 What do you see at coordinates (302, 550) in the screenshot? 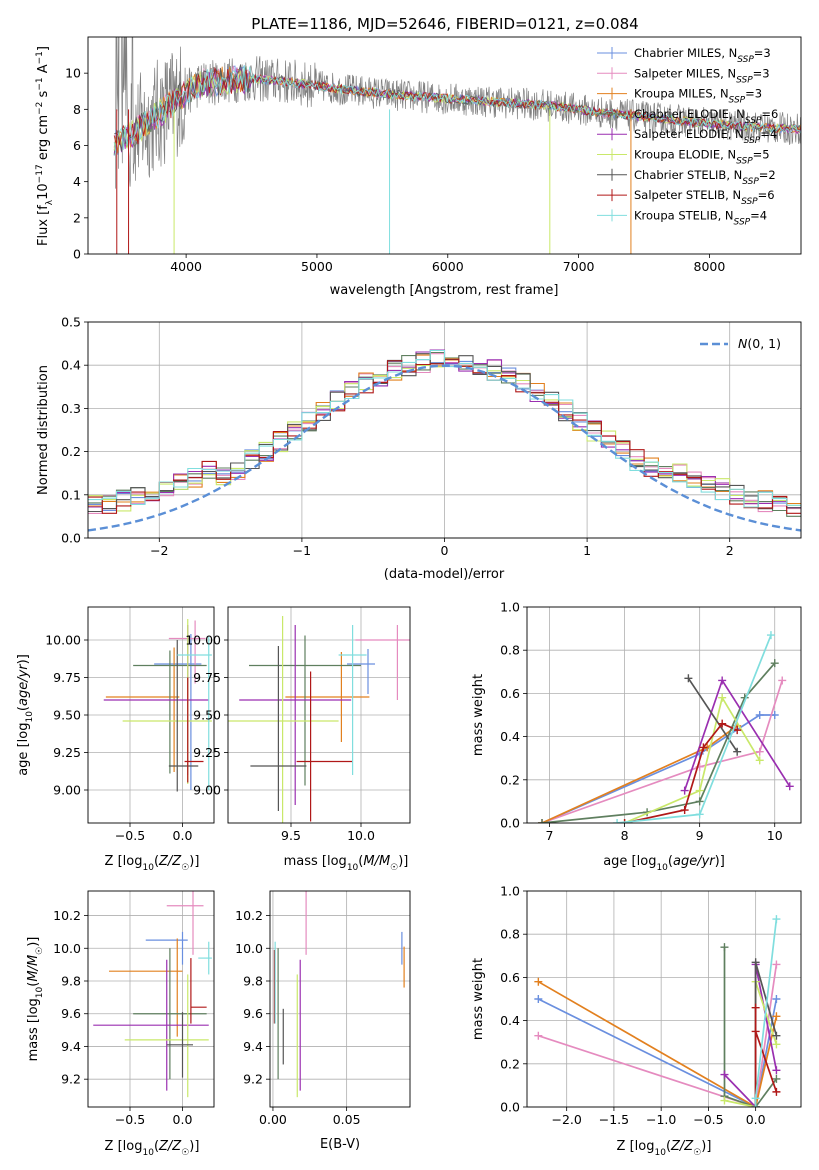
I see `x-tick-label: −1` at bounding box center [302, 550].